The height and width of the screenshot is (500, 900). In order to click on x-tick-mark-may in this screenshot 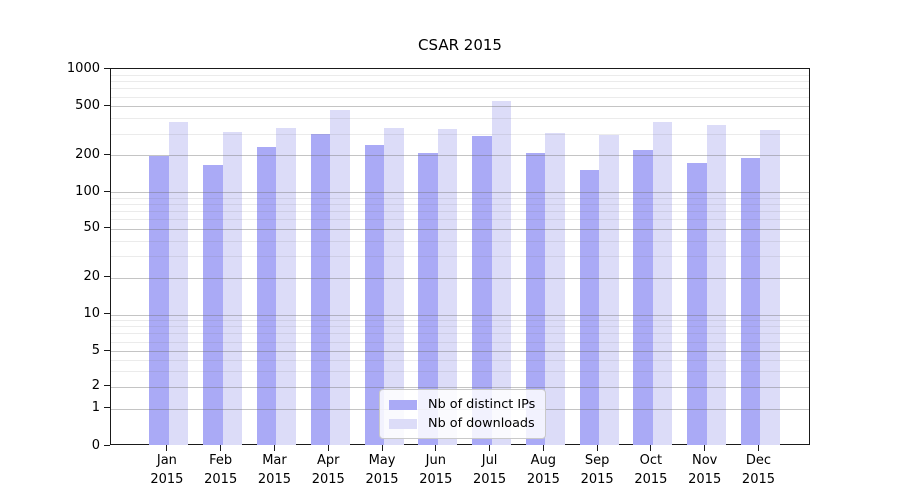, I will do `click(382, 448)`.